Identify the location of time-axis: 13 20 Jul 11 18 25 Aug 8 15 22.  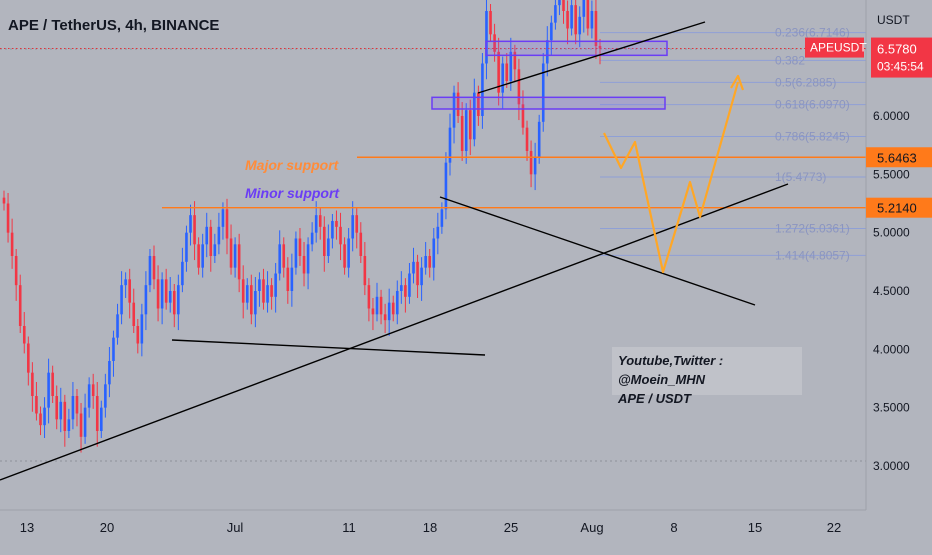
(466, 529).